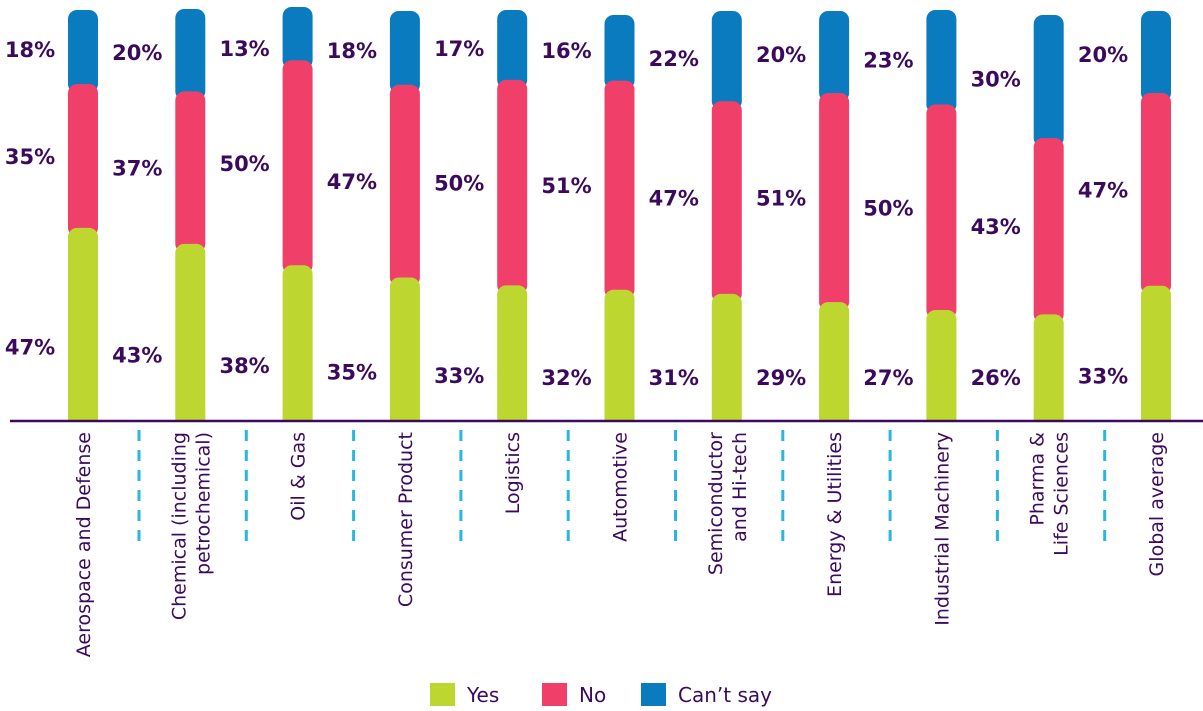 Image resolution: width=1203 pixels, height=711 pixels. What do you see at coordinates (996, 227) in the screenshot?
I see `value-label-pharma-life-sciences-no: 43%` at bounding box center [996, 227].